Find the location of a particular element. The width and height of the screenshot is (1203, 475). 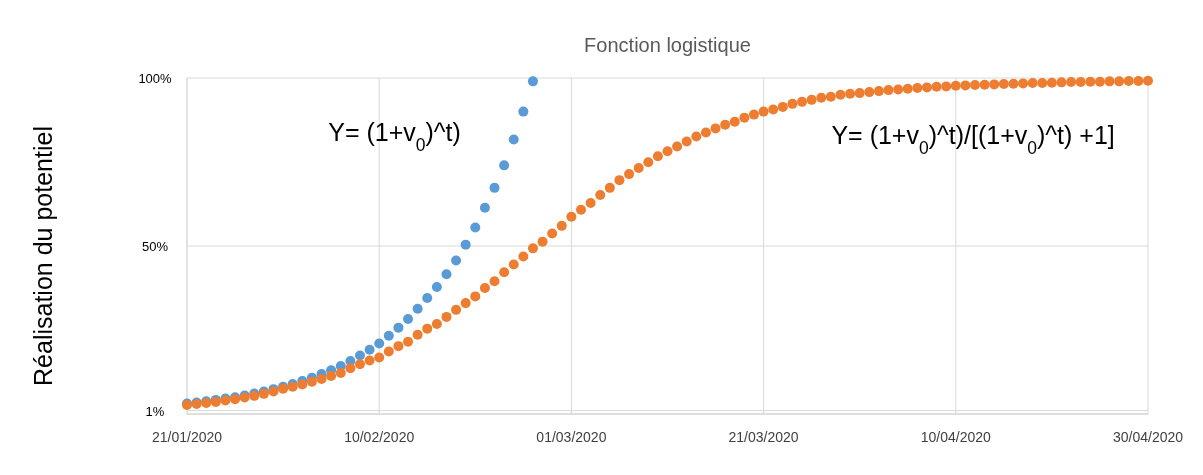

x-tick-label: 21/01/2020 is located at coordinates (187, 437).